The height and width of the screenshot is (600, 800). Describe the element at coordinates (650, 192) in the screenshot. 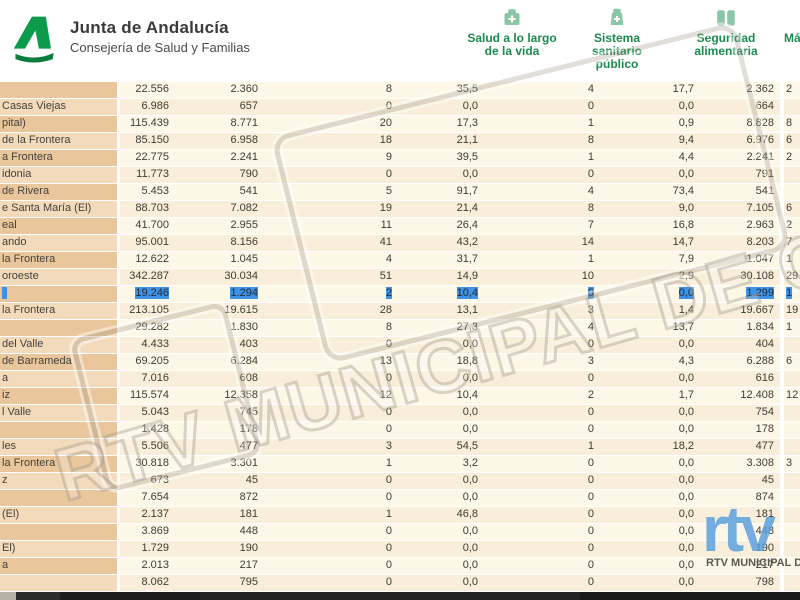

I see `table-cell: 73,4` at that location.